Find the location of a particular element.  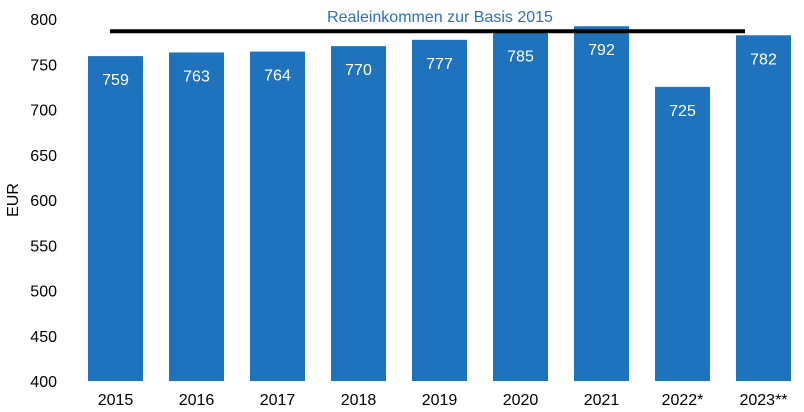

x-tick-label: 2015 is located at coordinates (116, 400).